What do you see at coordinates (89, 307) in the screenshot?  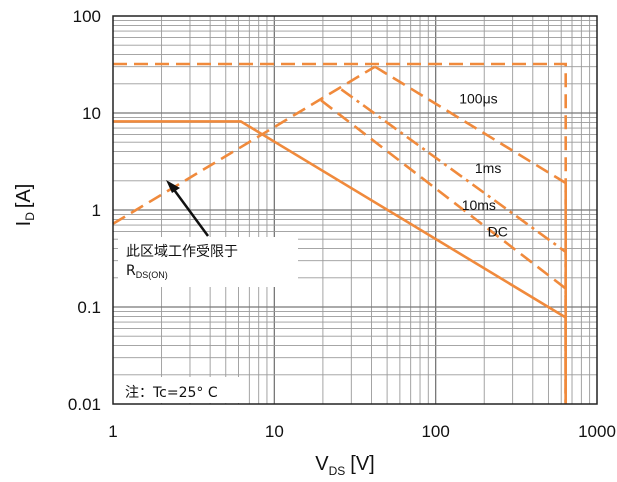 I see `y-tick-label: 0.1` at bounding box center [89, 307].